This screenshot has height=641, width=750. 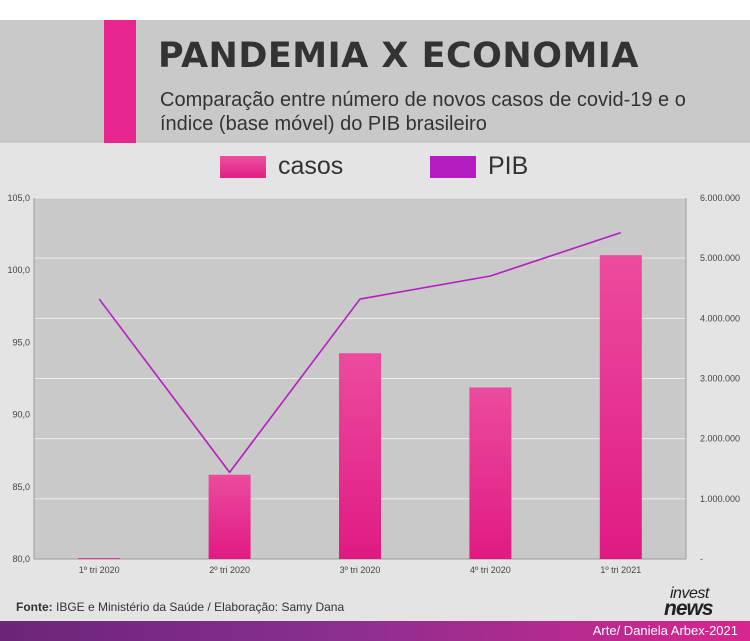 What do you see at coordinates (243, 167) in the screenshot?
I see `legend-swatch-casos` at bounding box center [243, 167].